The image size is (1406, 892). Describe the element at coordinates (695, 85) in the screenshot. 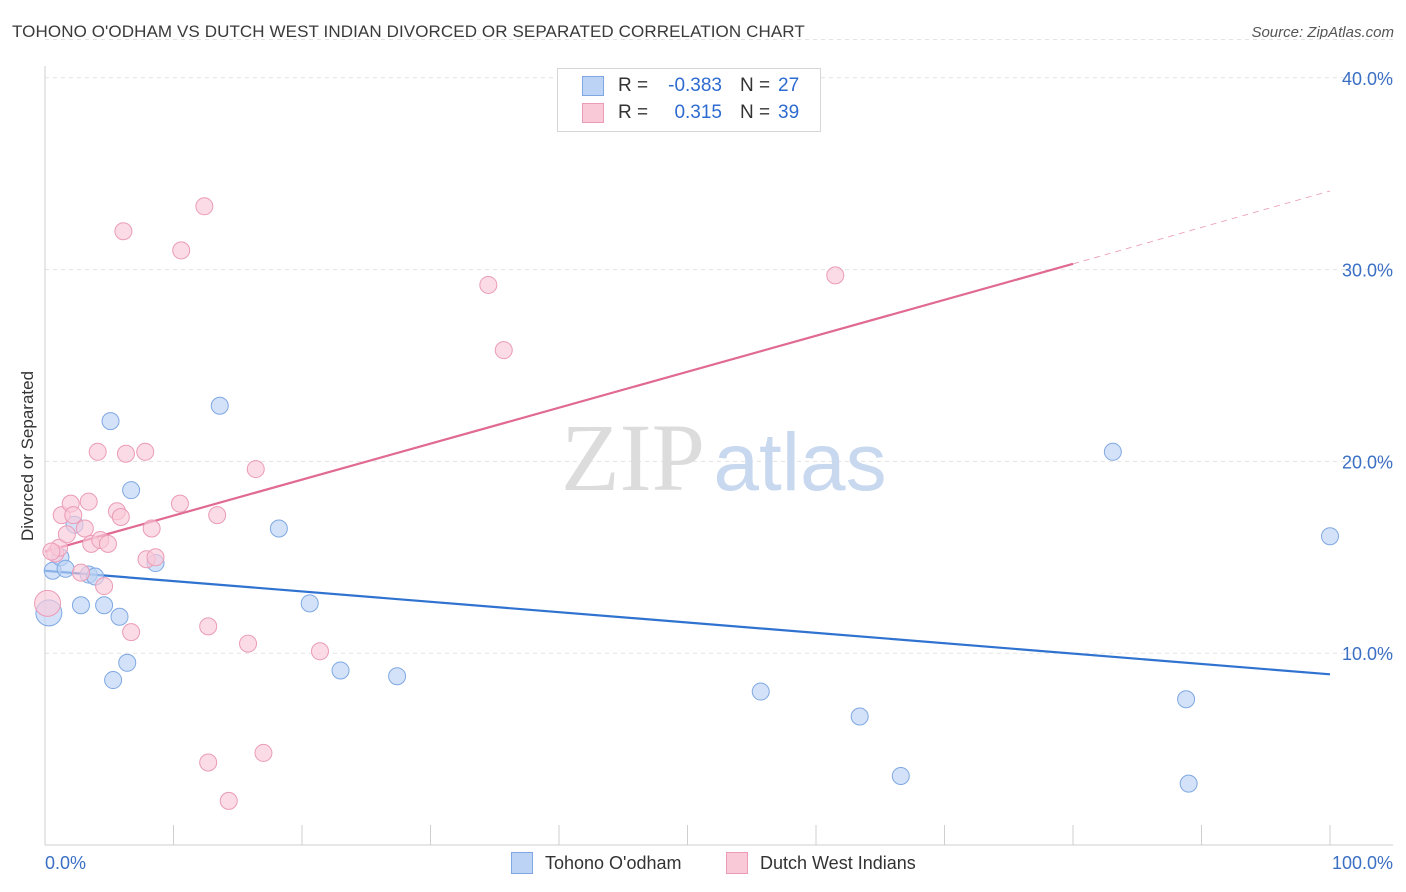

I see `r-value: -0.383` at that location.